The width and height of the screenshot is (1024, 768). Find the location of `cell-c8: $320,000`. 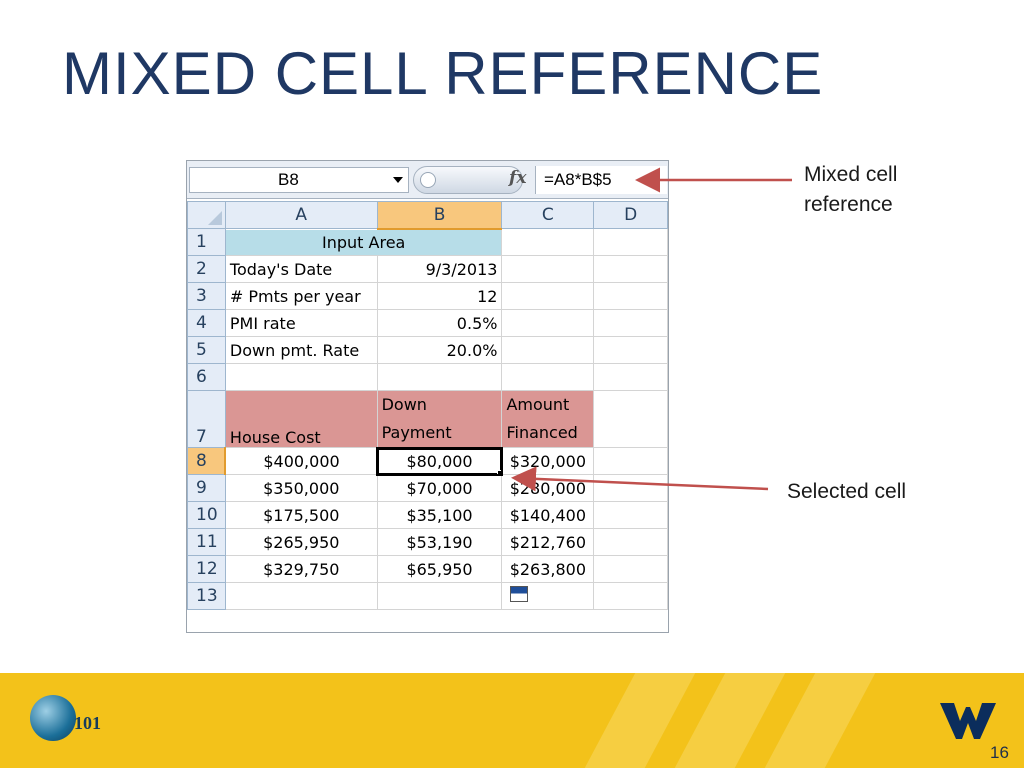

cell-c8: $320,000 is located at coordinates (548, 461).